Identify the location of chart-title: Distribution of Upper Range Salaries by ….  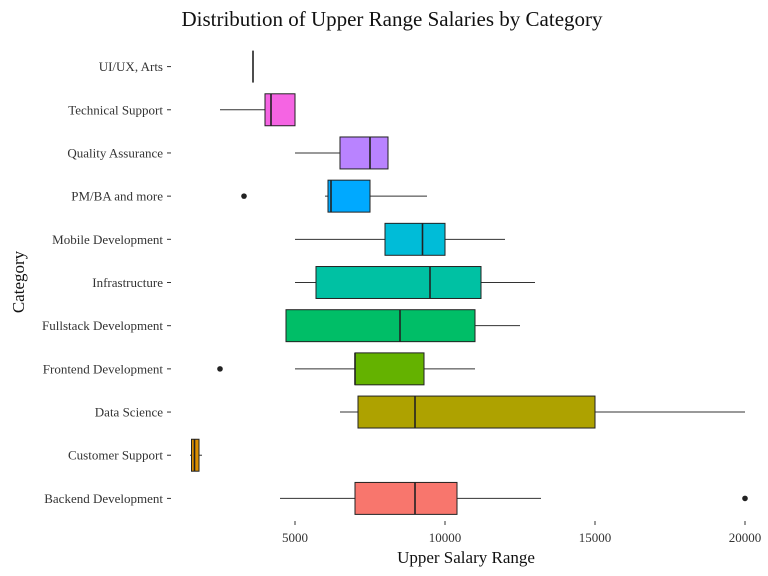
(392, 19).